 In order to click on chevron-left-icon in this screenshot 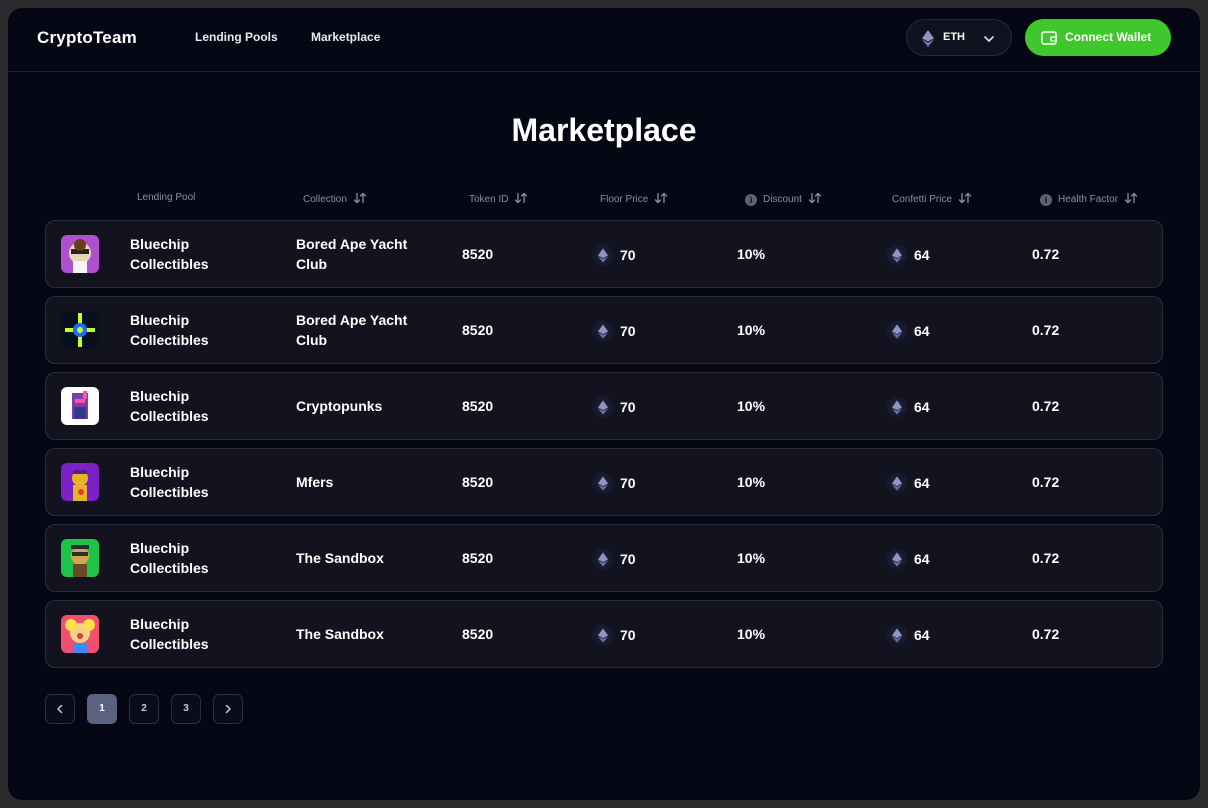, I will do `click(60, 709)`.